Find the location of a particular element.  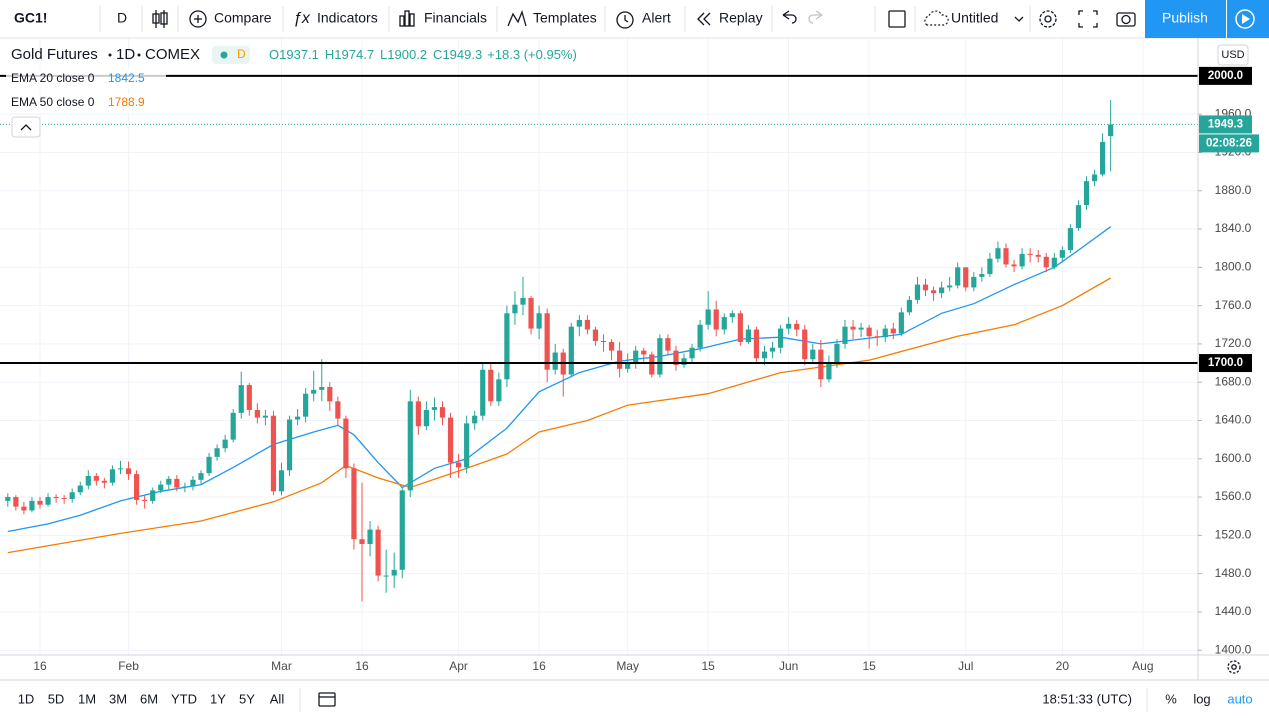

x-tick-label: Jun is located at coordinates (788, 666).